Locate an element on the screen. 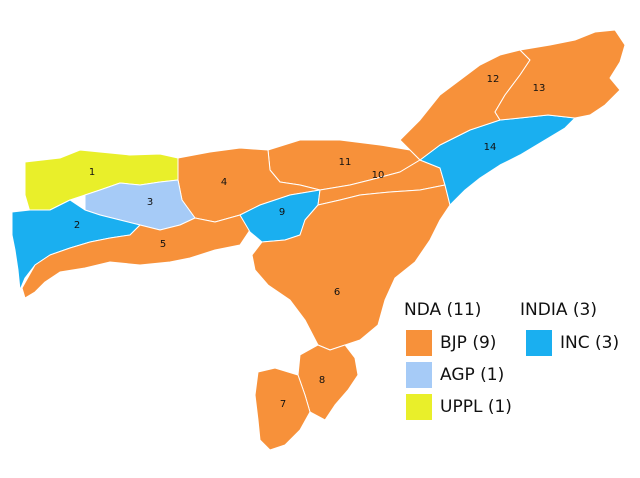 The image size is (640, 478). legend-item-inc: INC (3) is located at coordinates (572, 343).